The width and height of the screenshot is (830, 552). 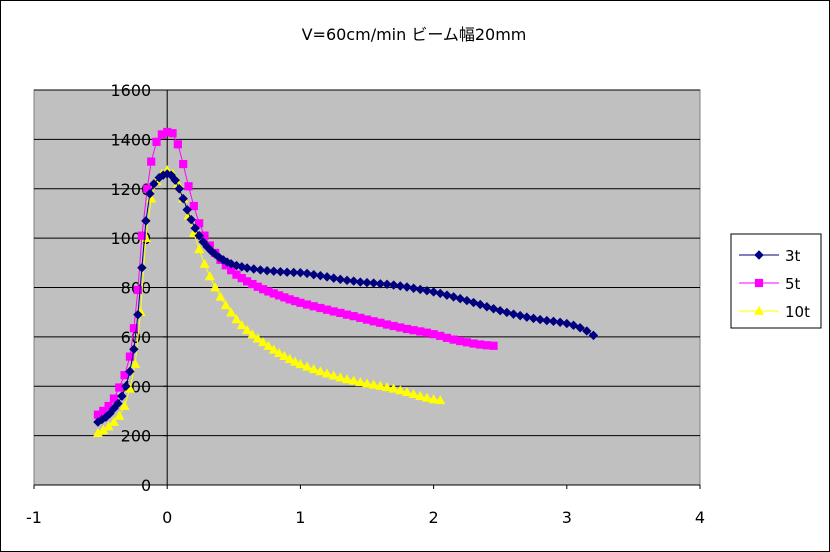 What do you see at coordinates (130, 189) in the screenshot?
I see `y-tick-label: 1200` at bounding box center [130, 189].